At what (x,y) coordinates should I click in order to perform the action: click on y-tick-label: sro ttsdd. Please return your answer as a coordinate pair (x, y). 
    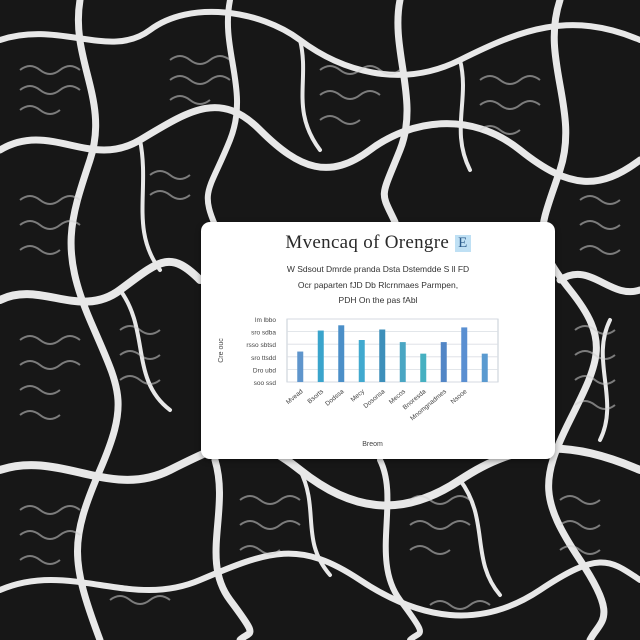
    Looking at the image, I should click on (263, 358).